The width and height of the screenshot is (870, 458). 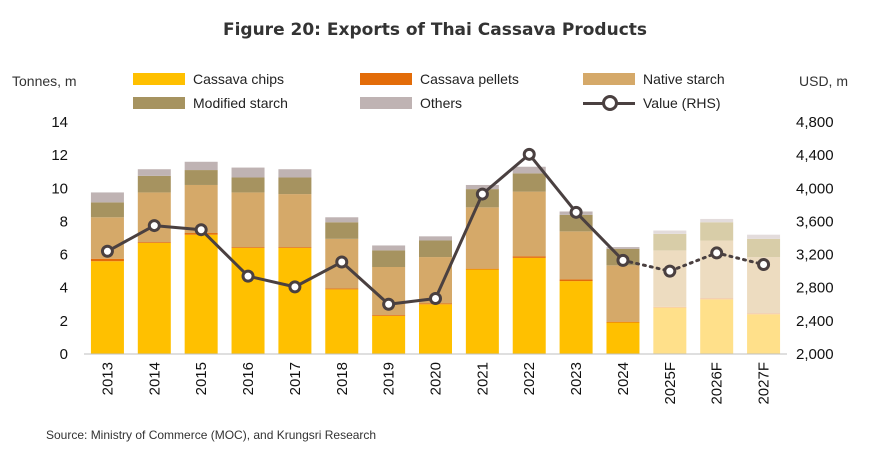 What do you see at coordinates (64, 288) in the screenshot?
I see `y-tick-label: 4` at bounding box center [64, 288].